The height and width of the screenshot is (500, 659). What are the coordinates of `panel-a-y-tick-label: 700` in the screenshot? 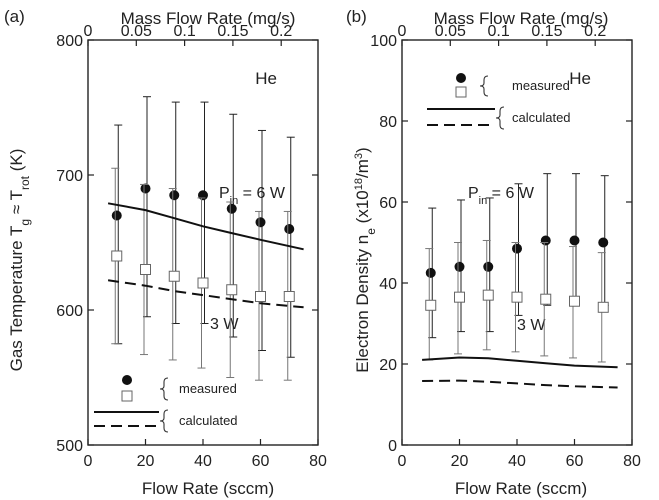 It's located at (69, 176).